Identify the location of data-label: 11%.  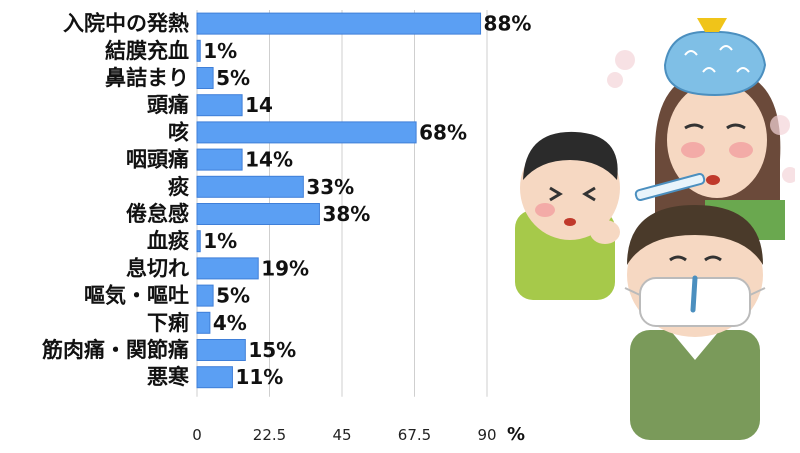
(259, 377).